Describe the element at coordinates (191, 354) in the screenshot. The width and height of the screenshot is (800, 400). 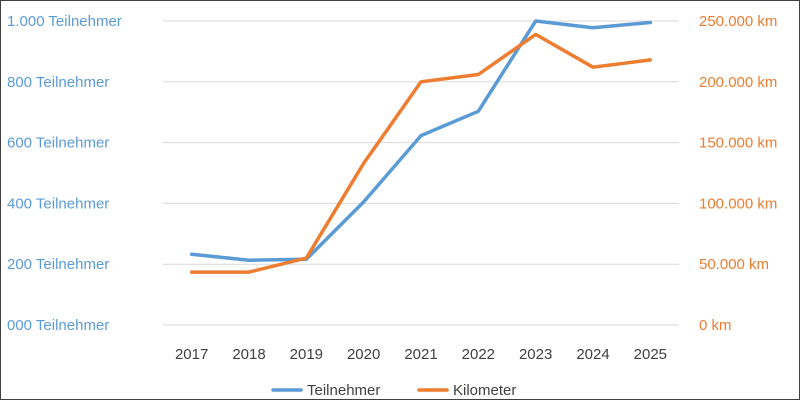
I see `x-tick-label: 2017` at that location.